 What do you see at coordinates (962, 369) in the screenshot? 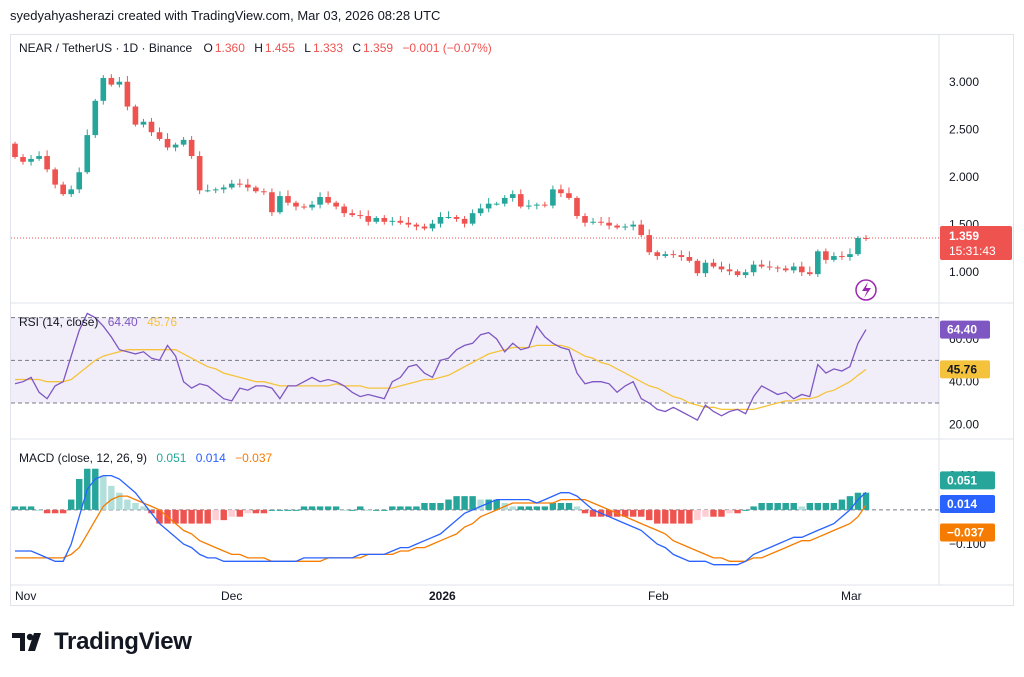
I see `rsi-ma-badge-value: 45.76` at bounding box center [962, 369].